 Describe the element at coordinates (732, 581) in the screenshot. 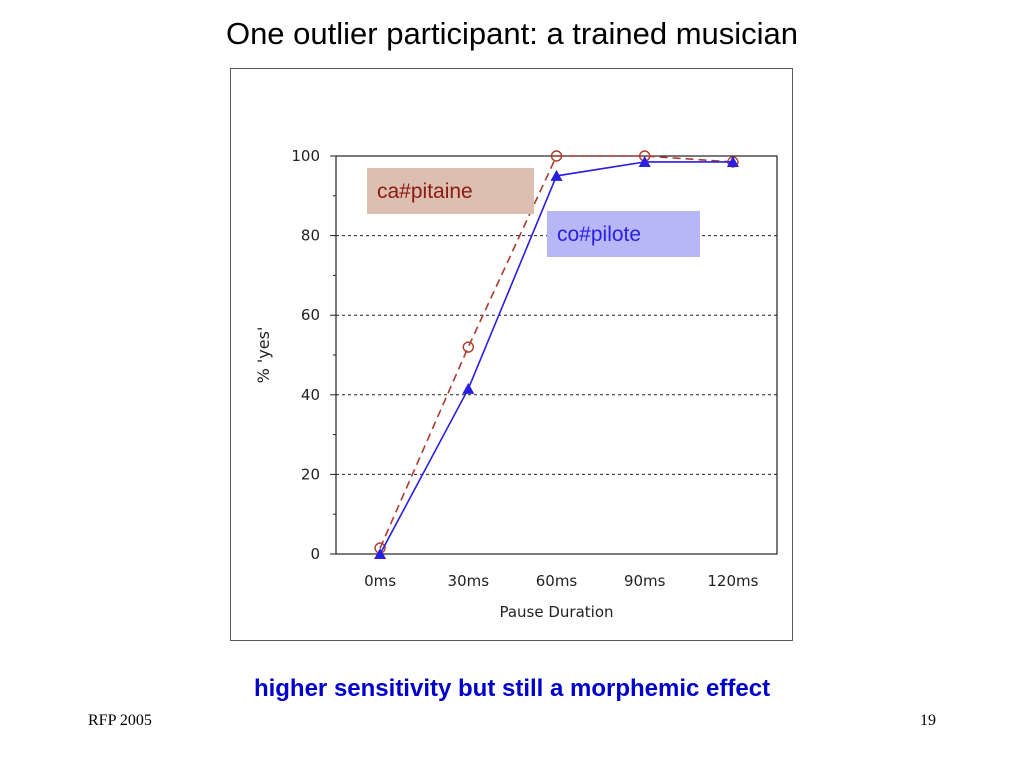

I see `x-tick-label: 120ms` at that location.